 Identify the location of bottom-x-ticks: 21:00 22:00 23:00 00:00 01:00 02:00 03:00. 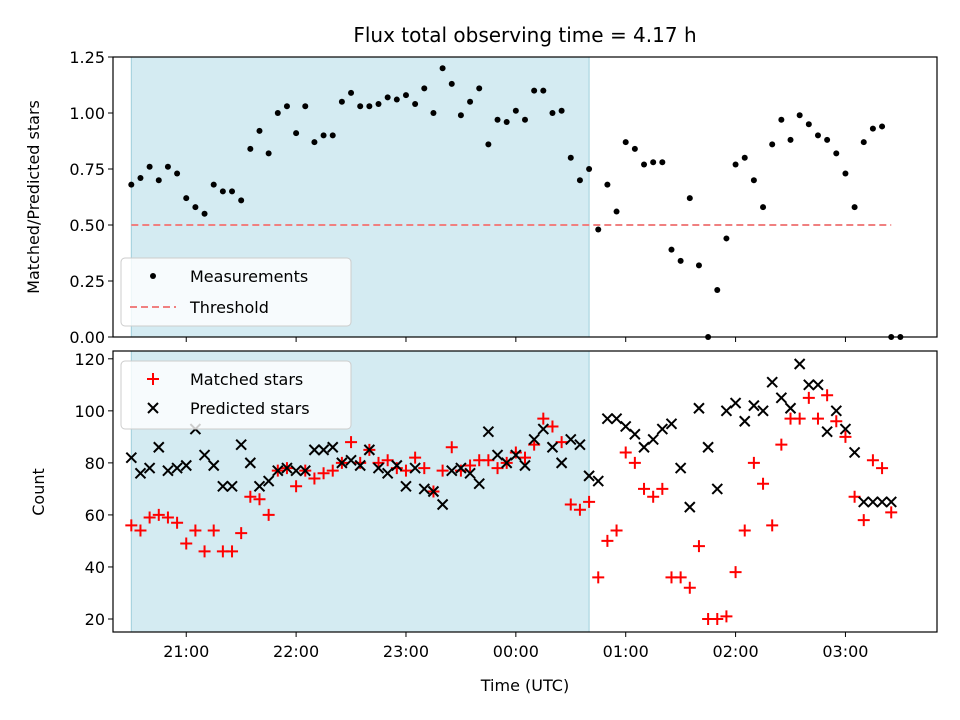
(515, 646).